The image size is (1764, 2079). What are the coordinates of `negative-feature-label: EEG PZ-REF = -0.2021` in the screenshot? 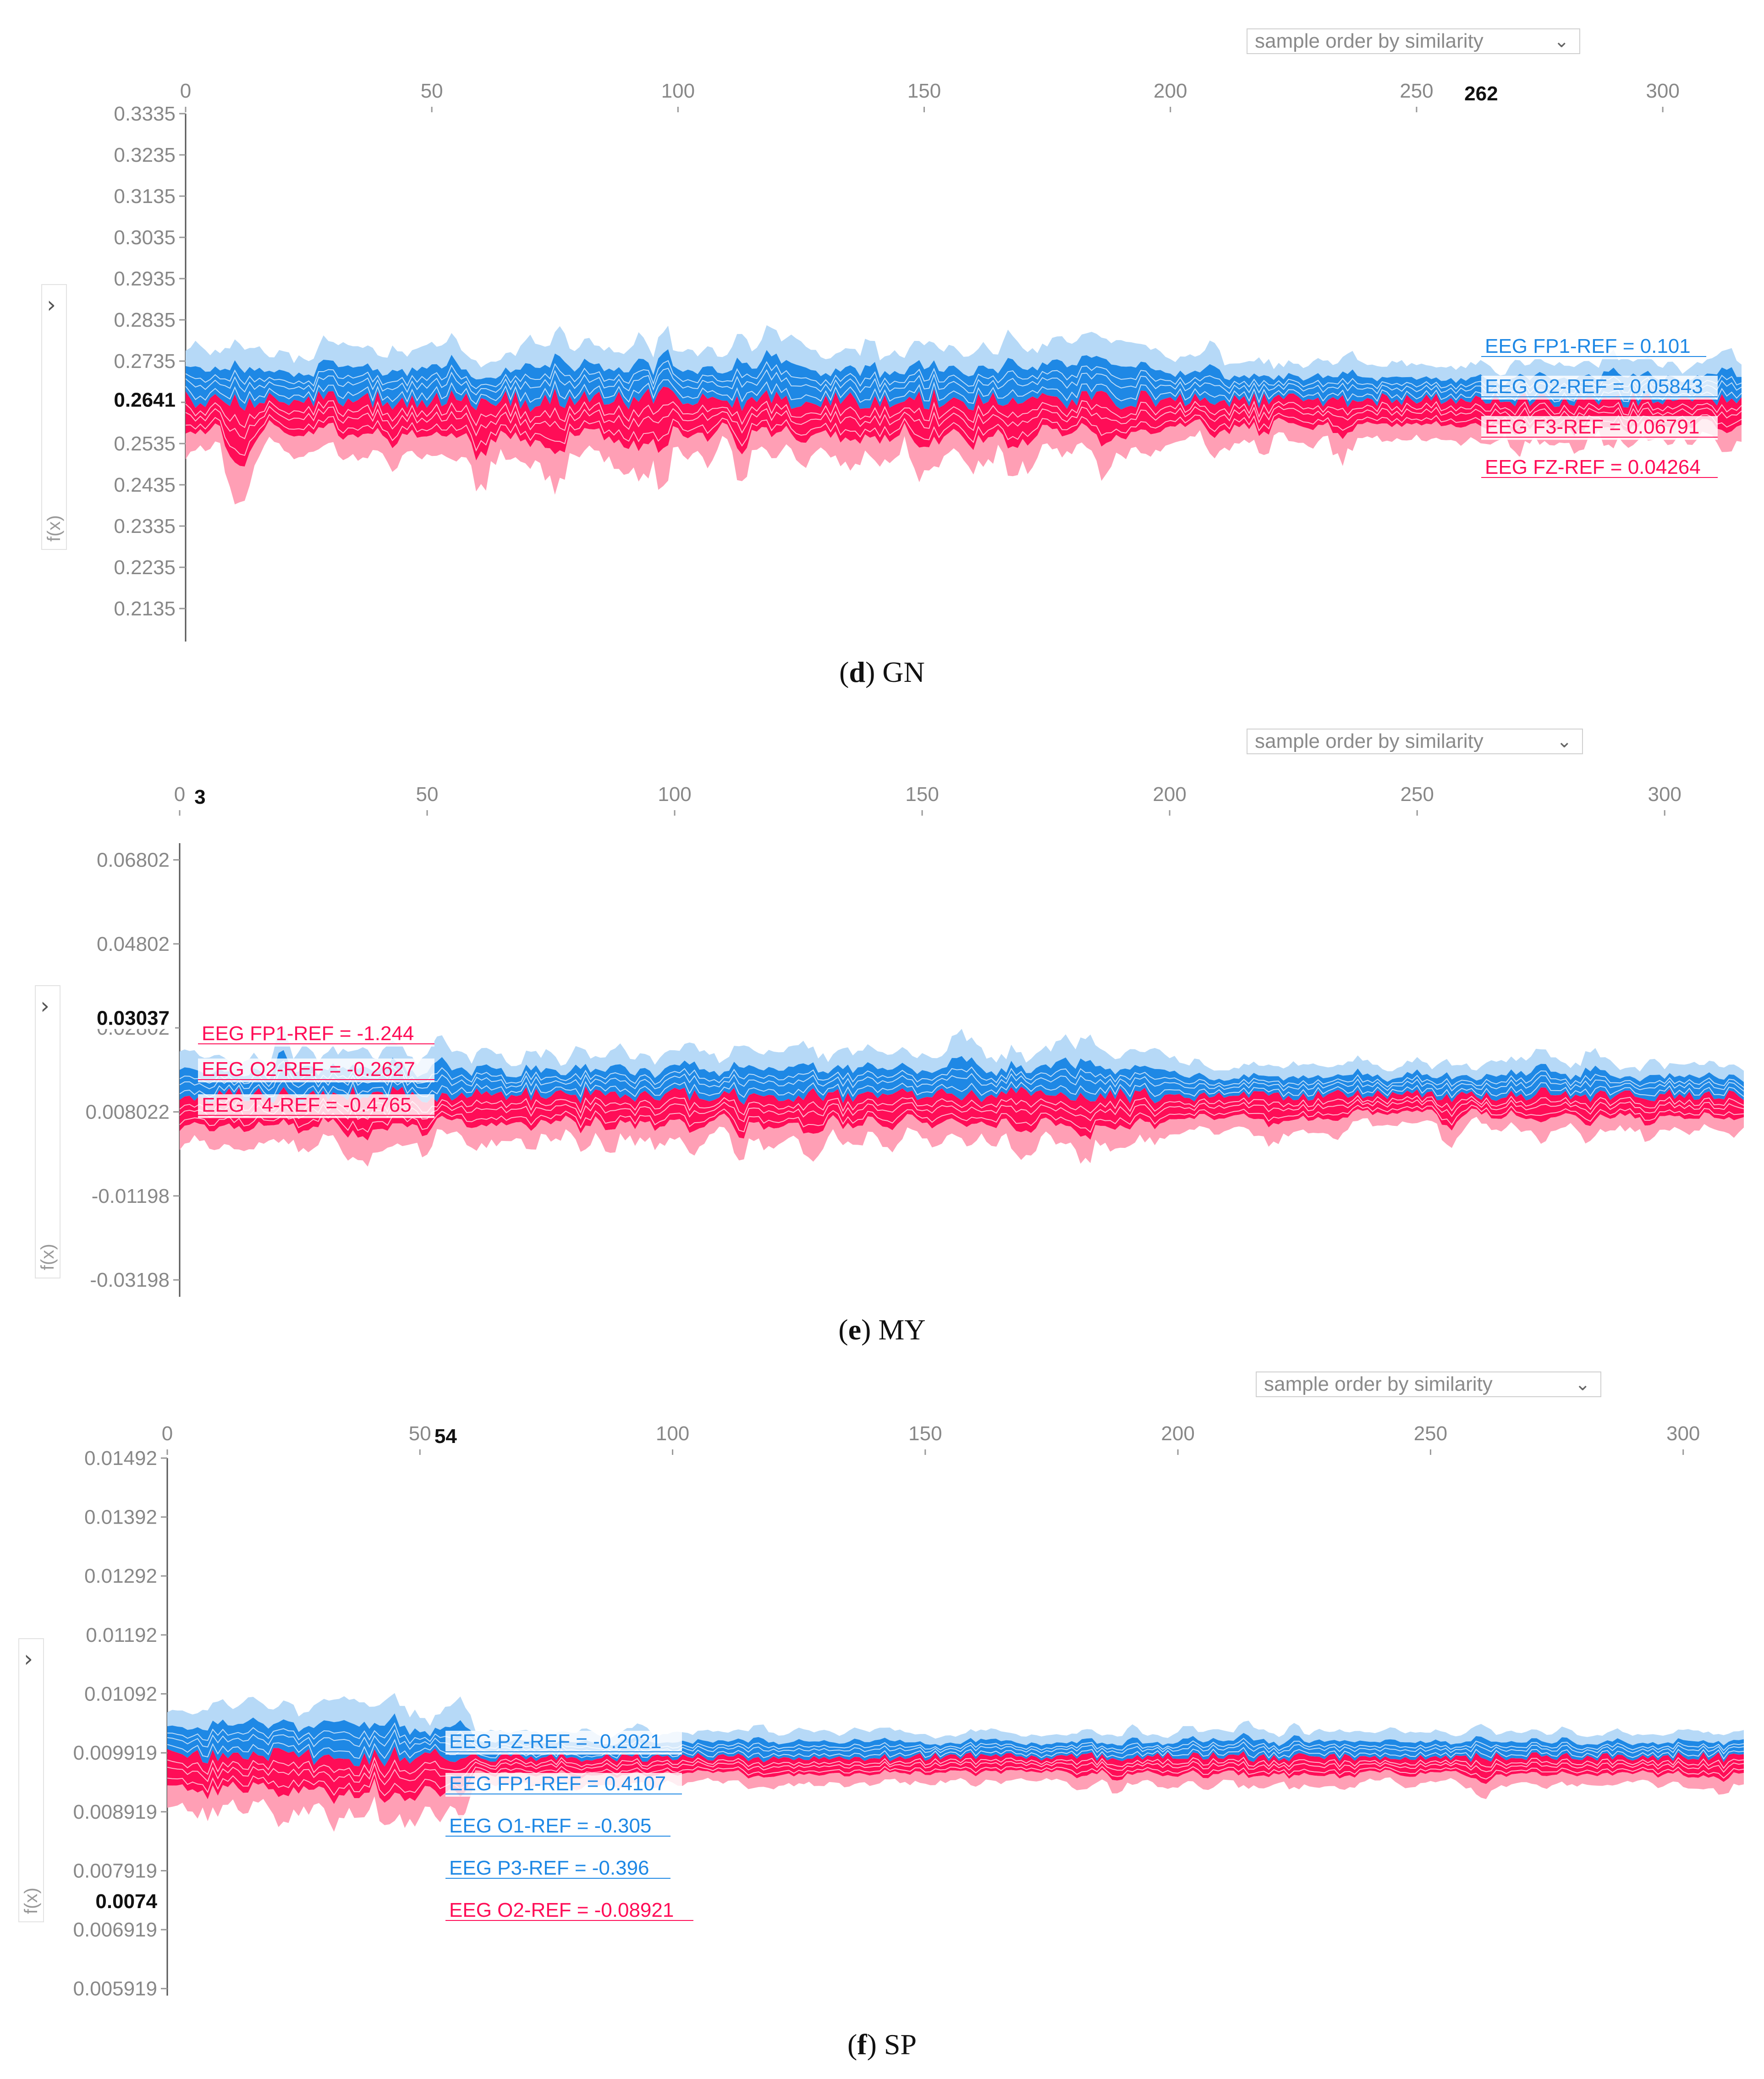 It's located at (555, 1742).